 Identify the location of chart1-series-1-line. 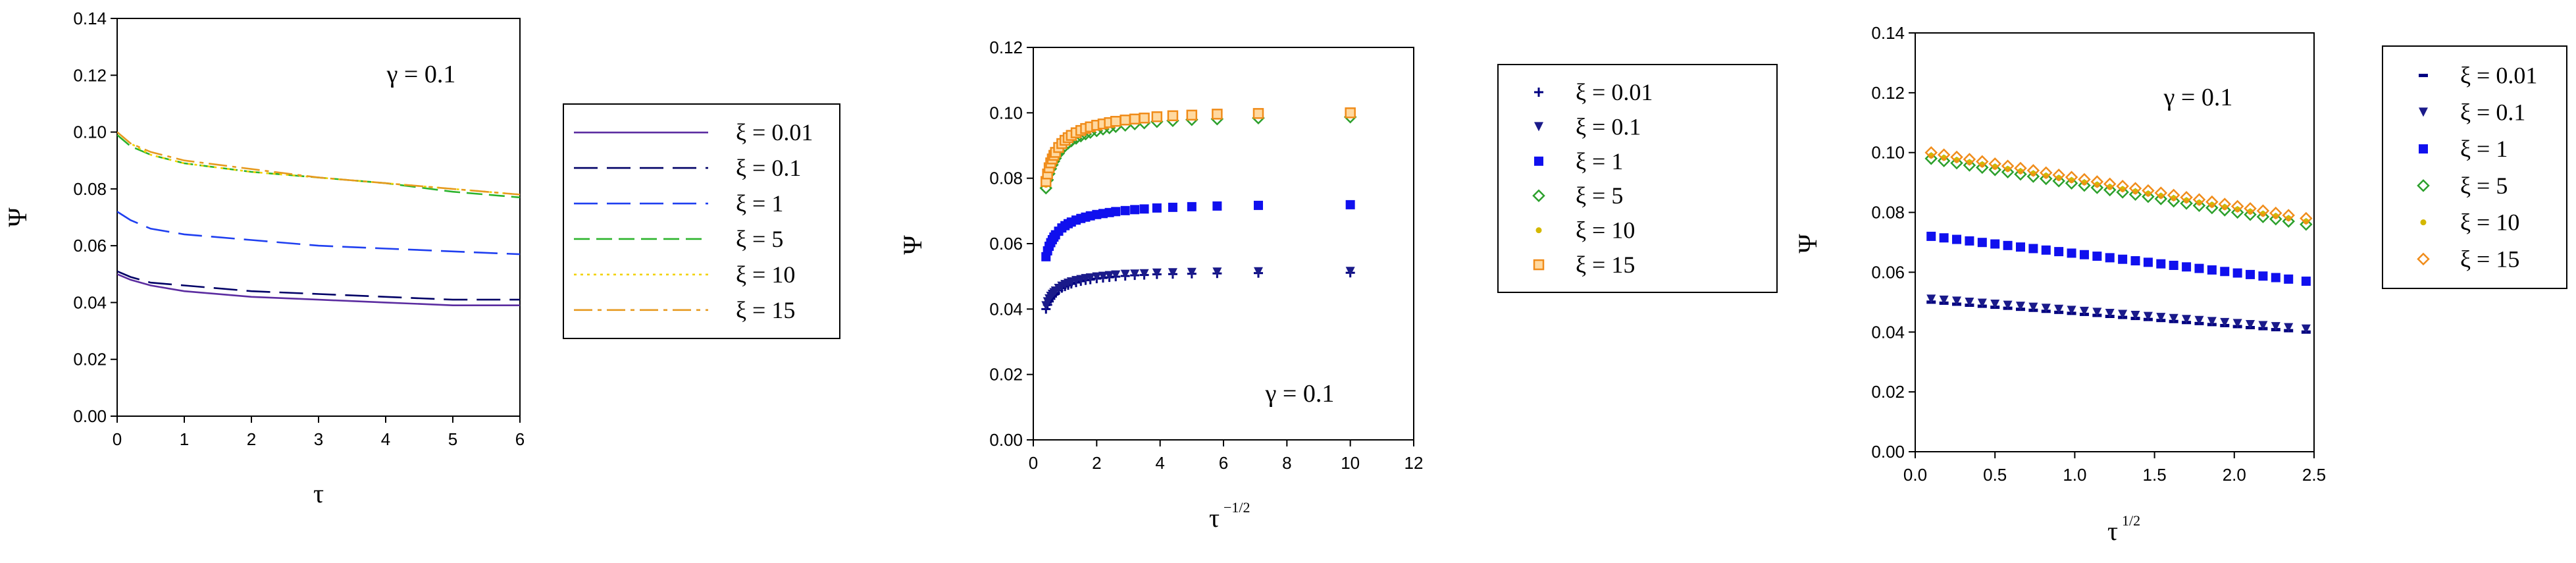
(318, 289).